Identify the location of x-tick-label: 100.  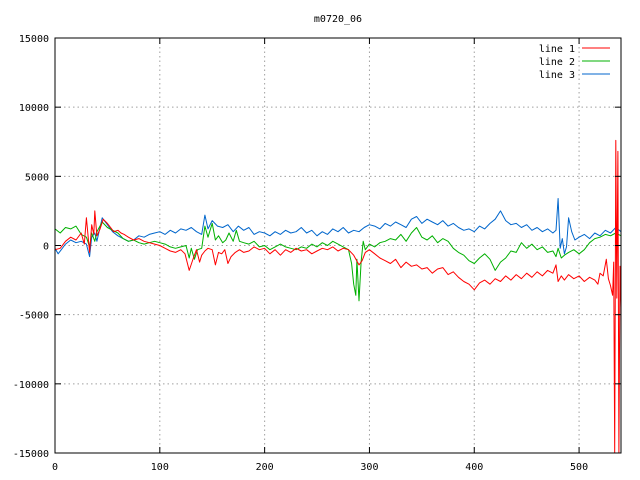
(160, 467).